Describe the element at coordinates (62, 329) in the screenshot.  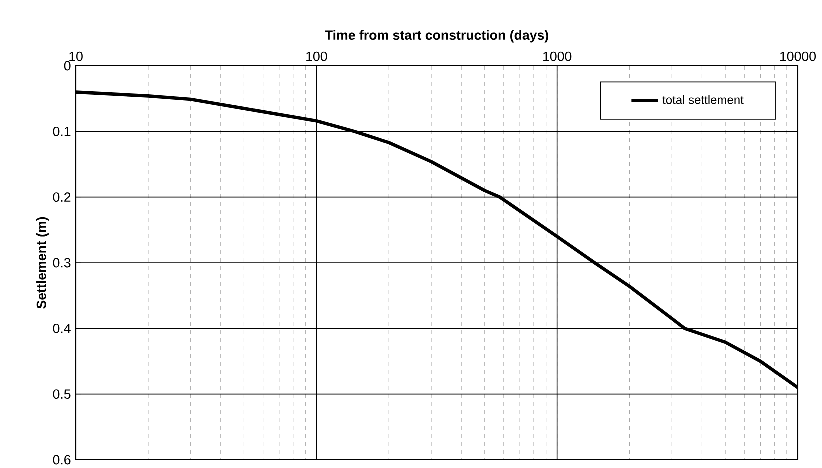
I see `y-tick-label: 0.4` at that location.